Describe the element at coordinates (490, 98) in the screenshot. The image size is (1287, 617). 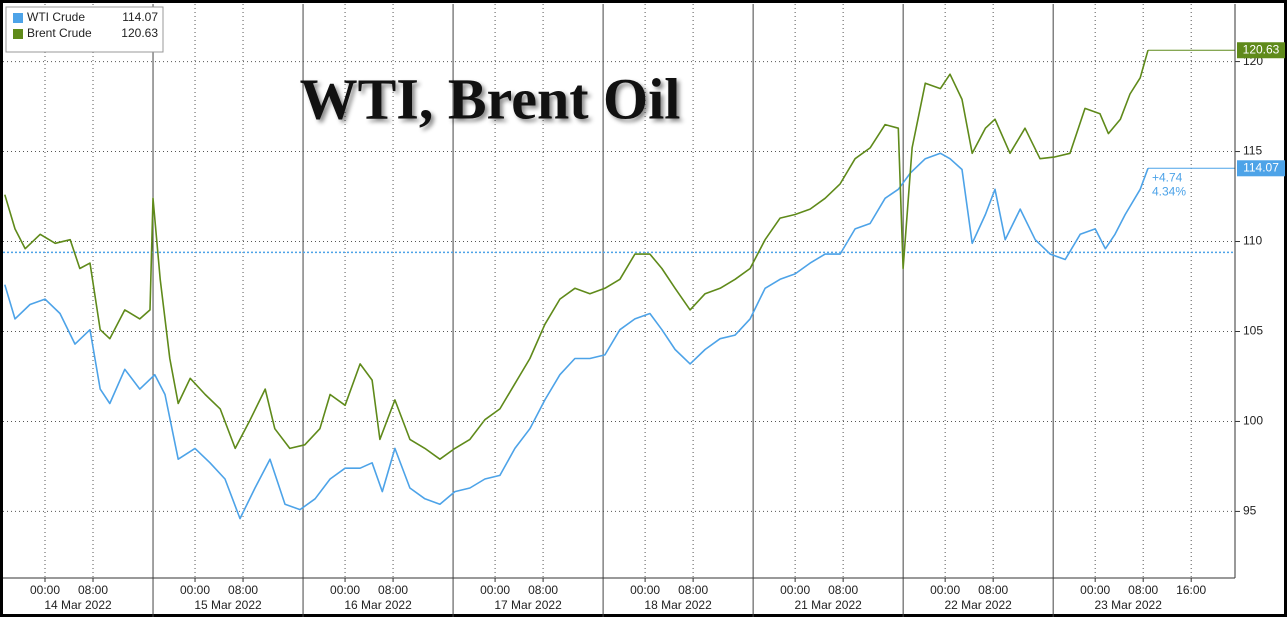
I see `chart-title: WTI, Brent Oil` at that location.